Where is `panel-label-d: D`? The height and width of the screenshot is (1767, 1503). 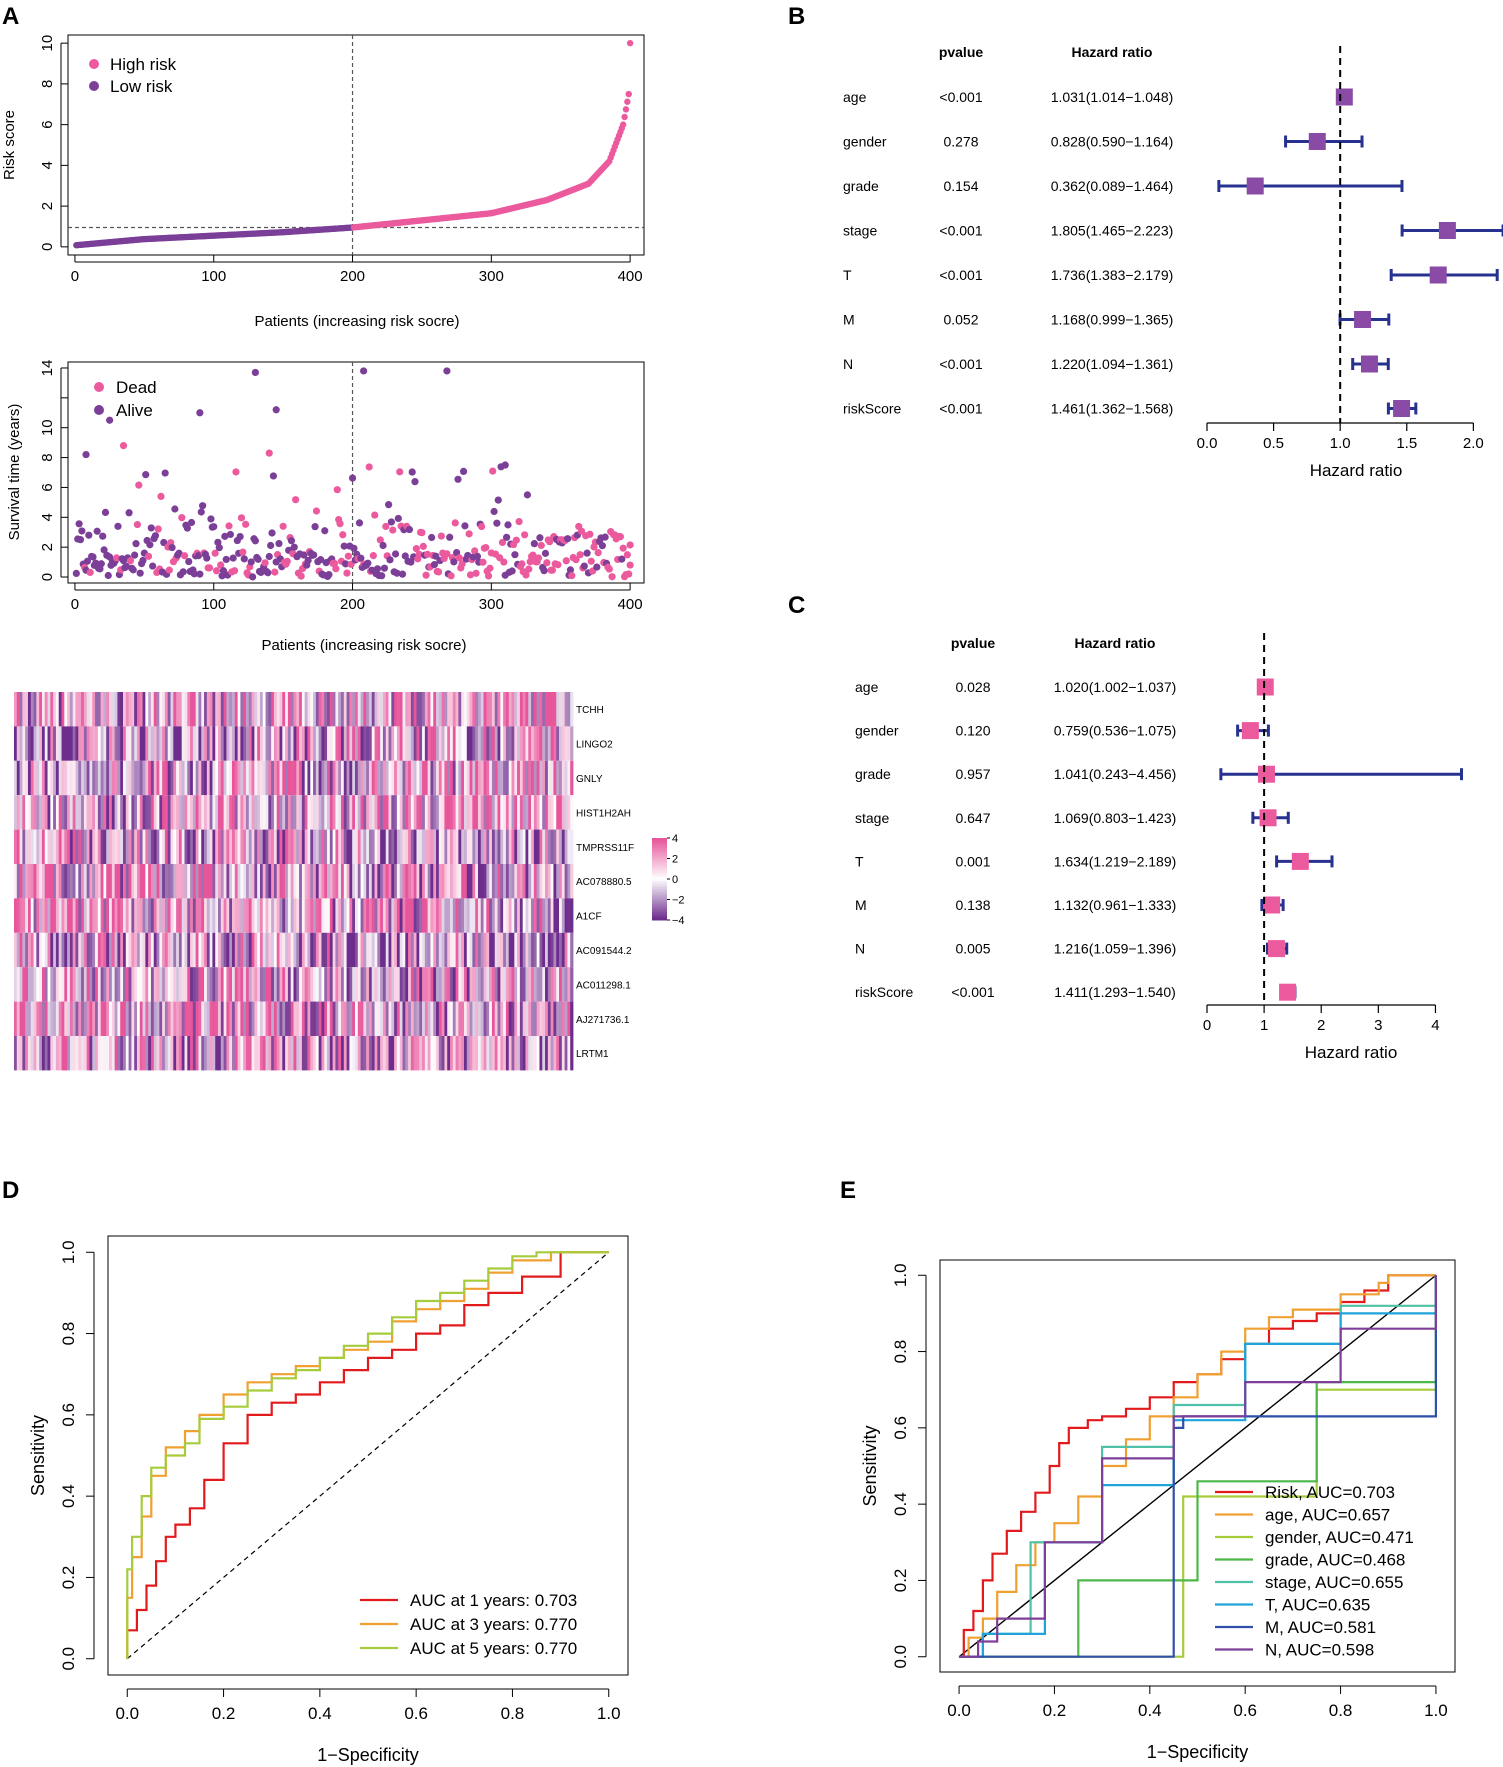
panel-label-d: D is located at coordinates (10, 1190).